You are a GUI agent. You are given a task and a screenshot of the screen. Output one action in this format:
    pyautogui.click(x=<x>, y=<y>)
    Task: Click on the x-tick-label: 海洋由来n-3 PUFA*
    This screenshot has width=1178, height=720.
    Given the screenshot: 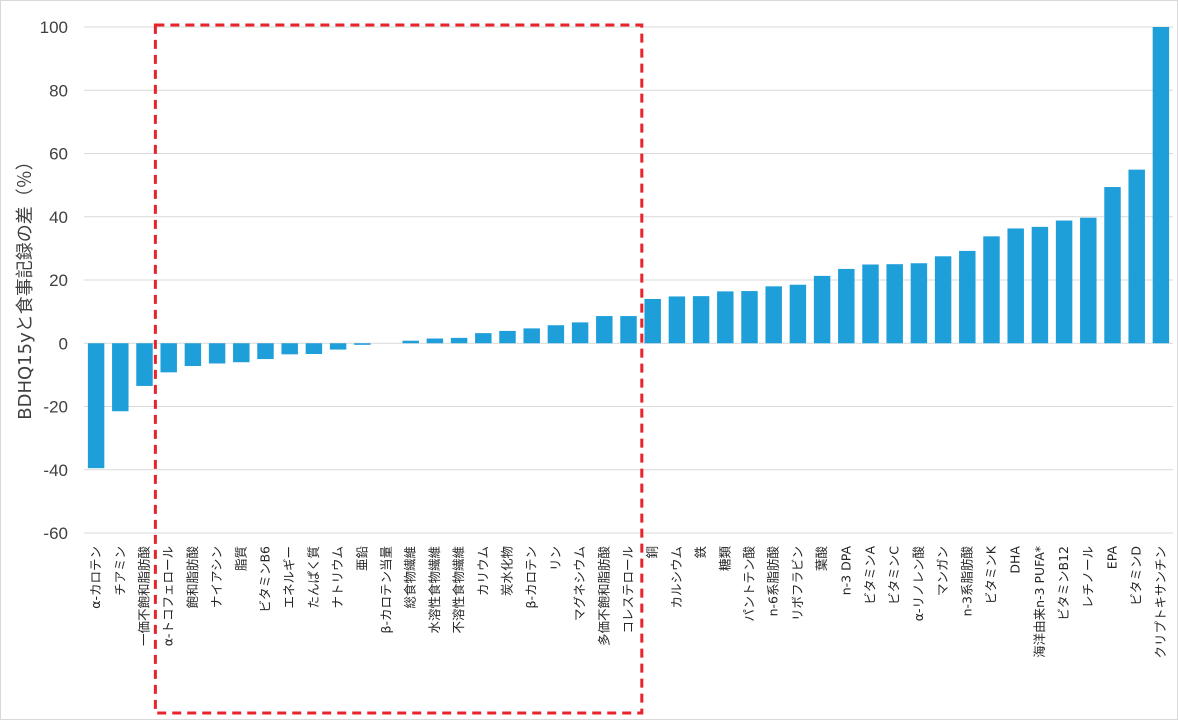 What is the action you would take?
    pyautogui.click(x=1039, y=602)
    